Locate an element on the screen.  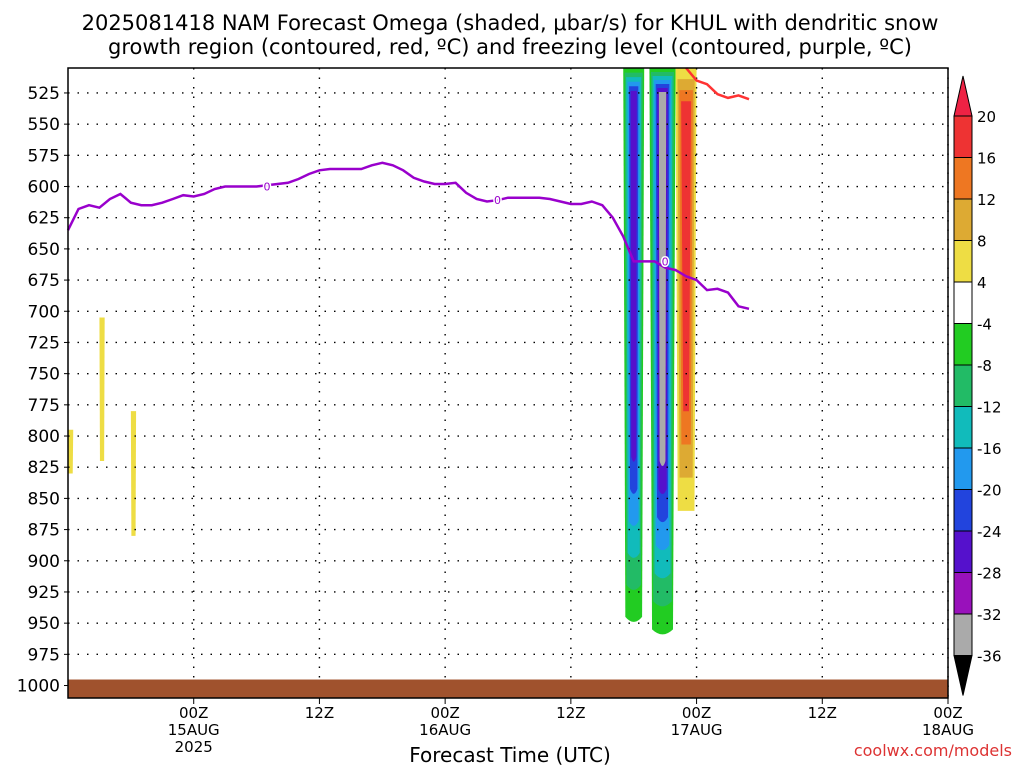
x-tick-label-78-2: 18AUG is located at coordinates (948, 730).